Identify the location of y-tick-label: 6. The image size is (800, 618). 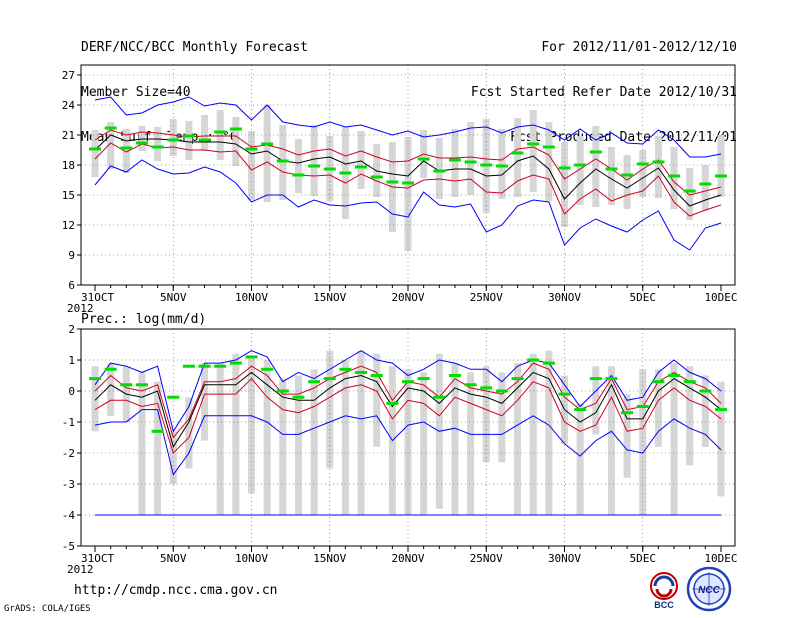
(71, 285).